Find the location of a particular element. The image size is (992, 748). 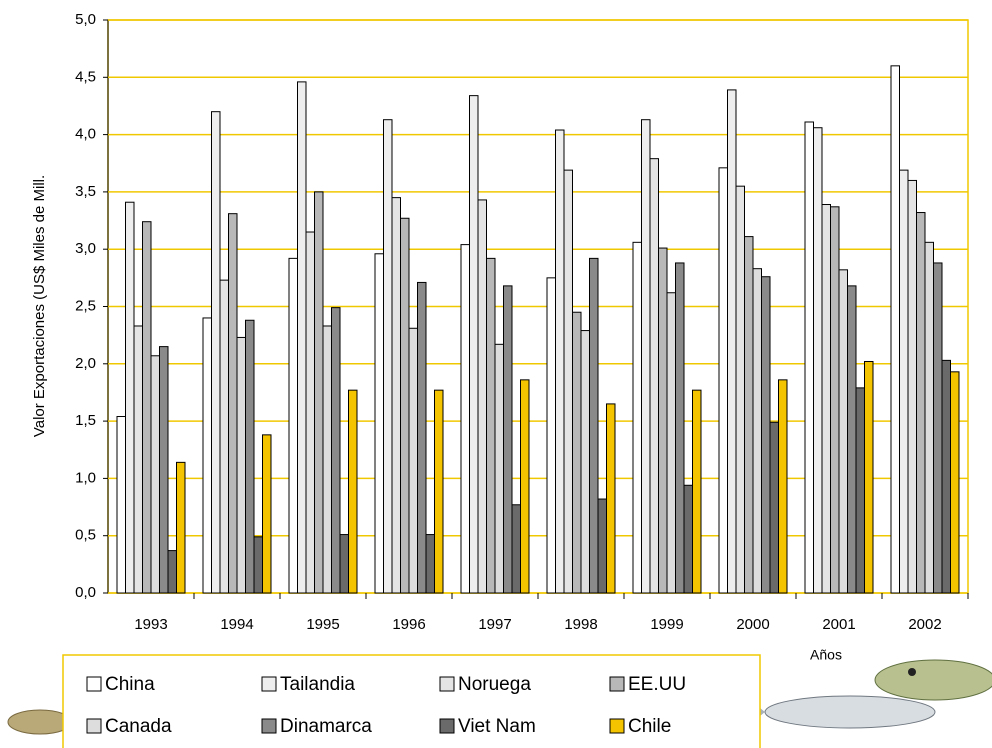

legend-label: Dinamarca is located at coordinates (326, 726).